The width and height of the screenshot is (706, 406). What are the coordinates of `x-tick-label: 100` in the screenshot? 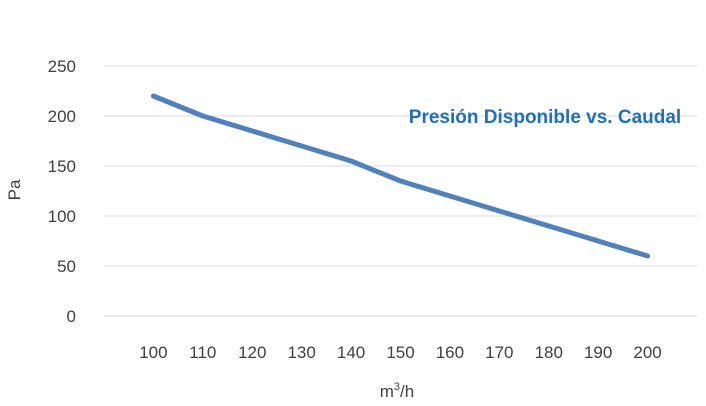 It's located at (153, 352).